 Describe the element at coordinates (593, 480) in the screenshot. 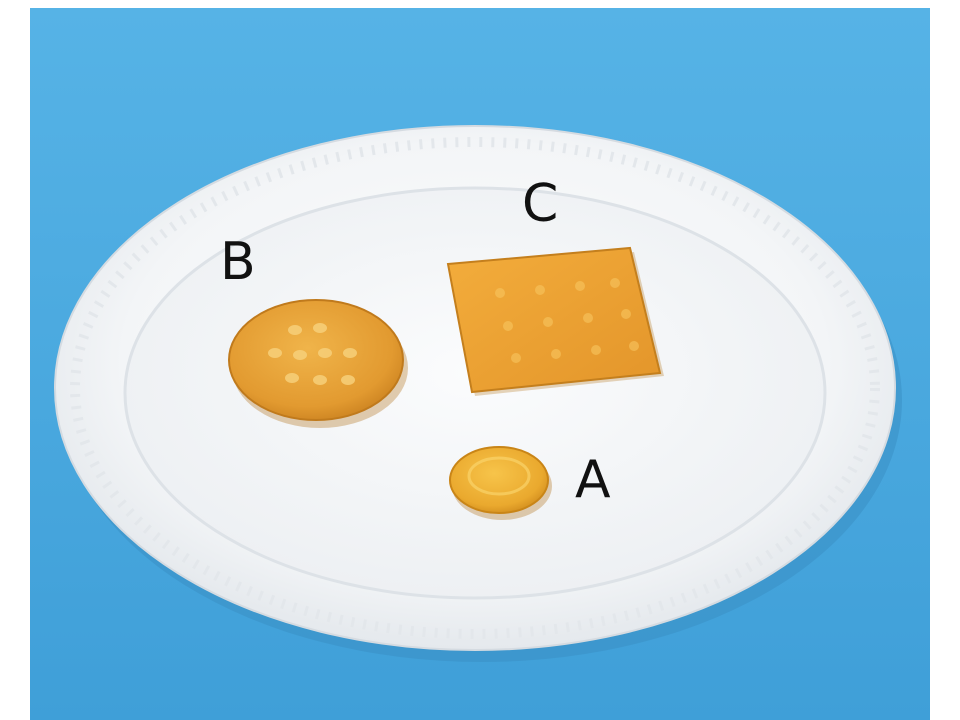

I see `label-a: A` at that location.